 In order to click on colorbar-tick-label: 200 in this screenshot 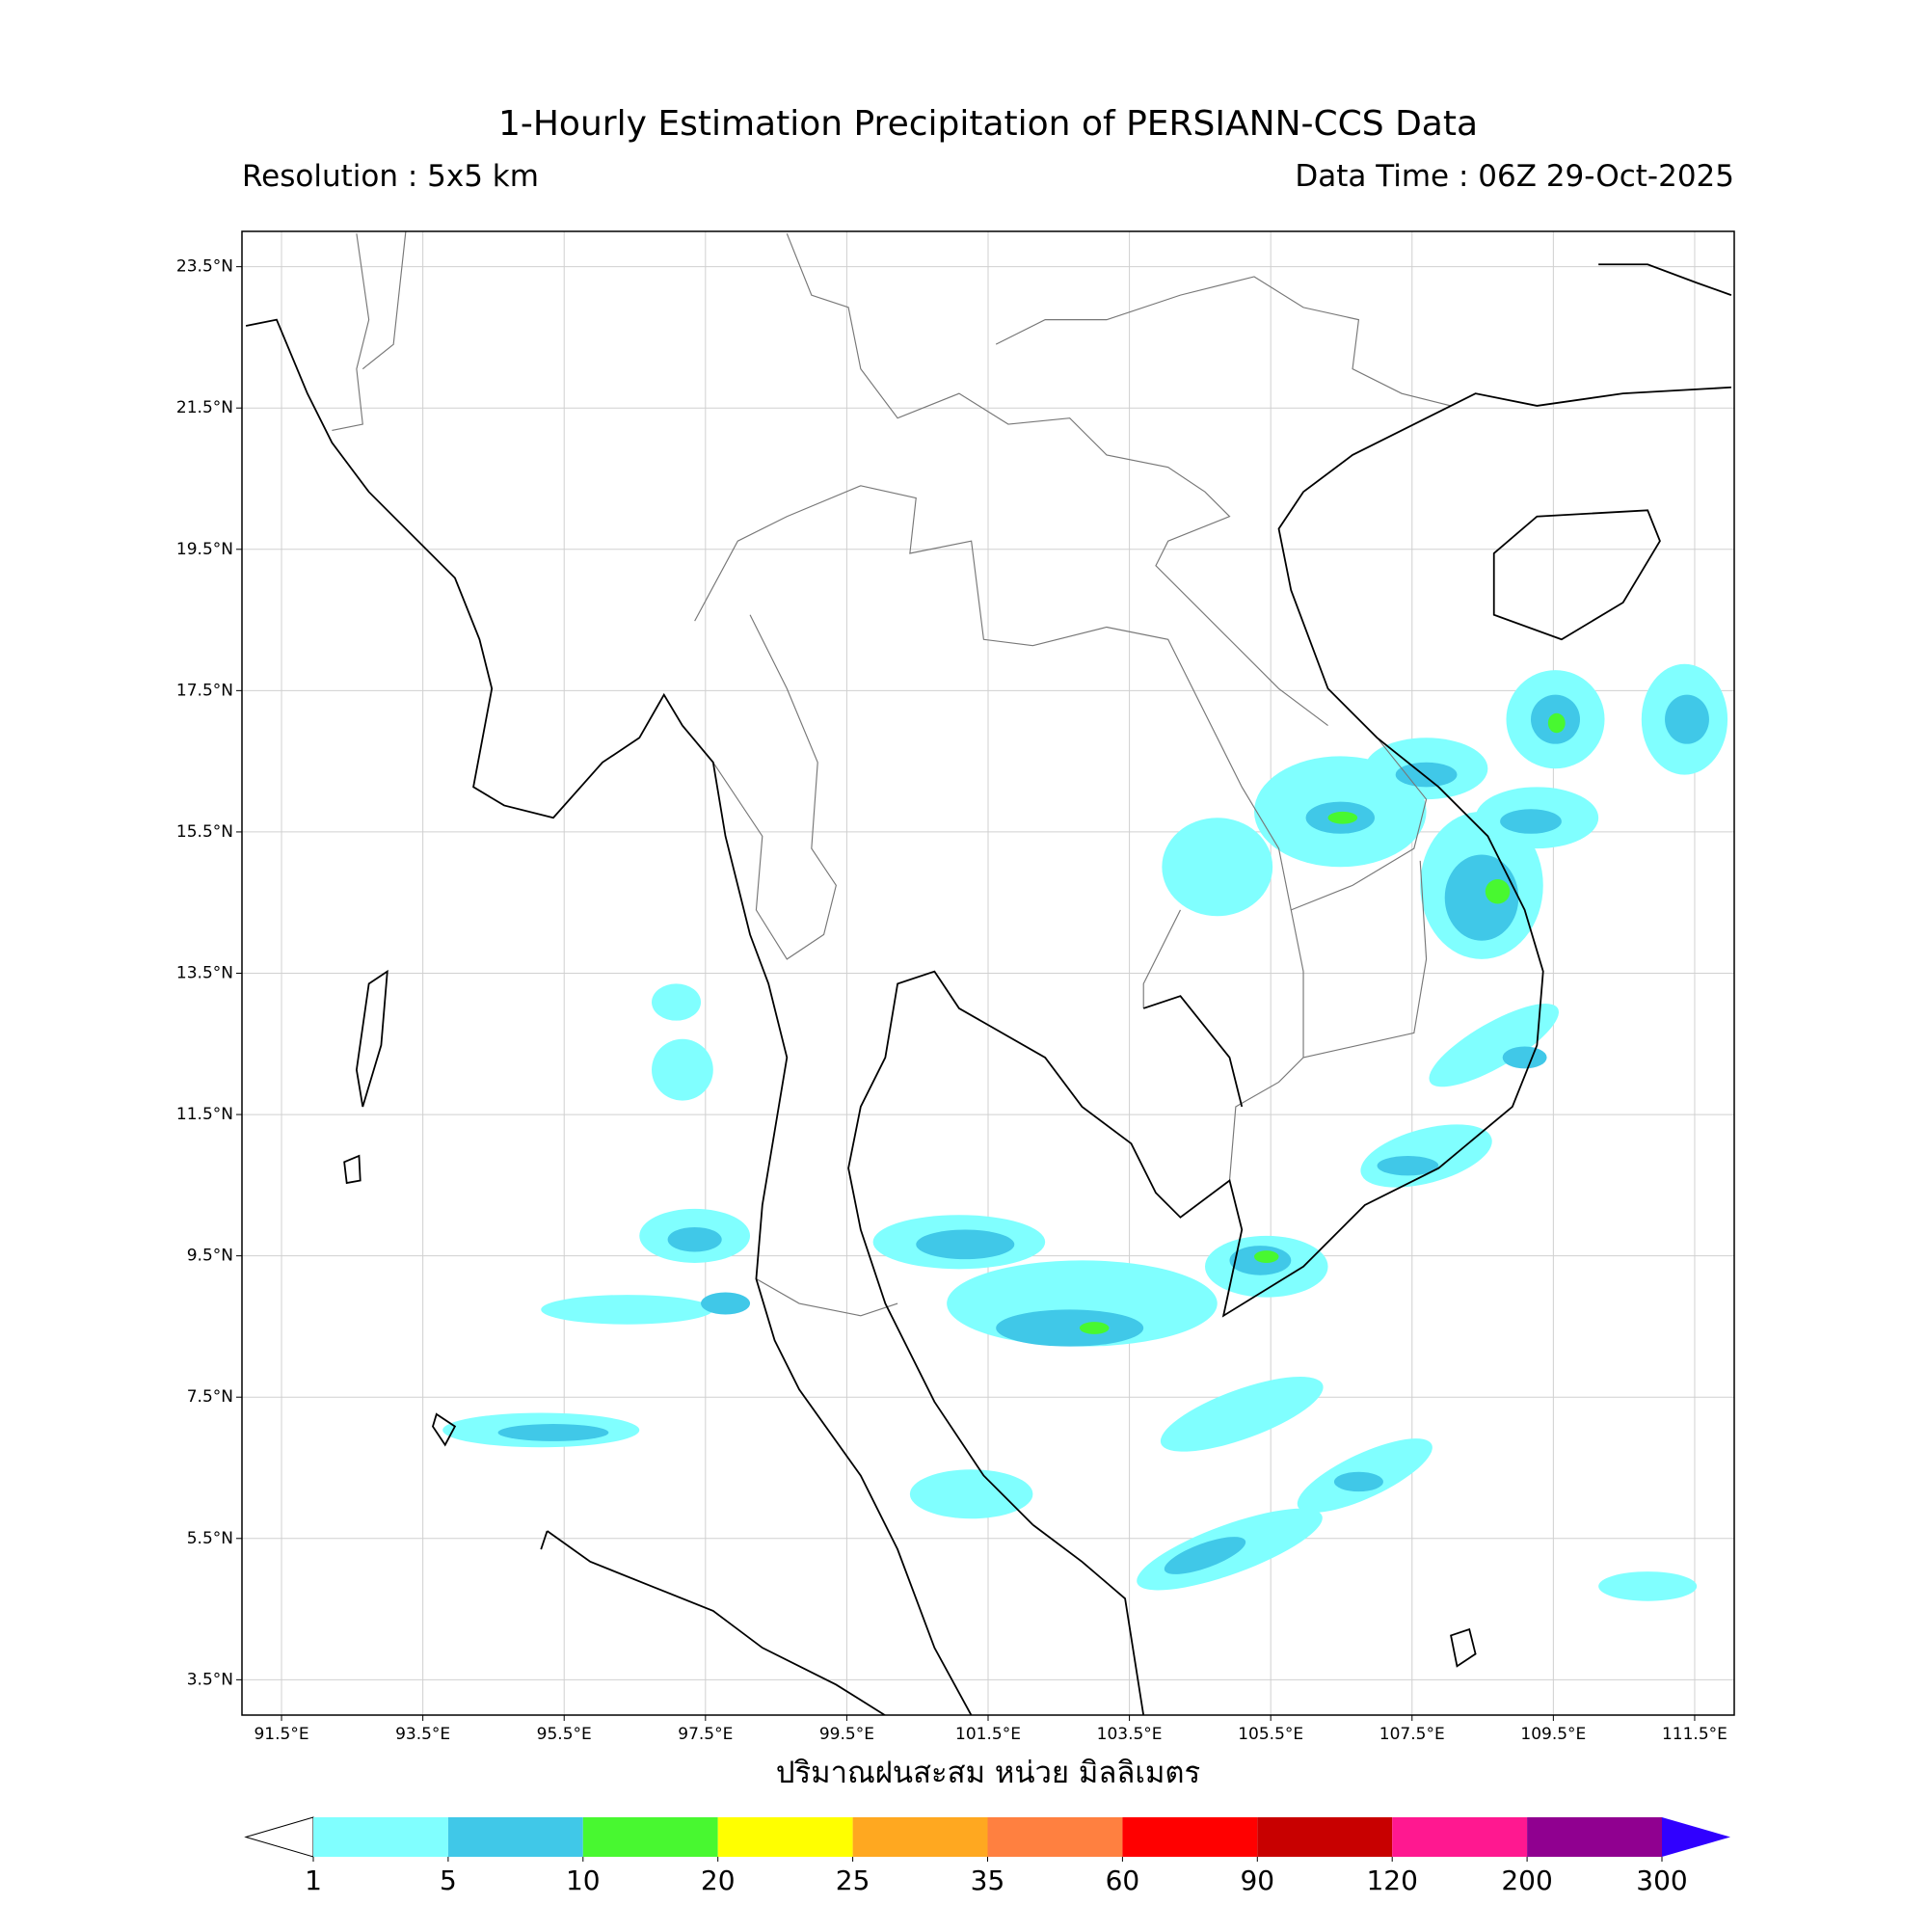, I will do `click(1526, 1881)`.